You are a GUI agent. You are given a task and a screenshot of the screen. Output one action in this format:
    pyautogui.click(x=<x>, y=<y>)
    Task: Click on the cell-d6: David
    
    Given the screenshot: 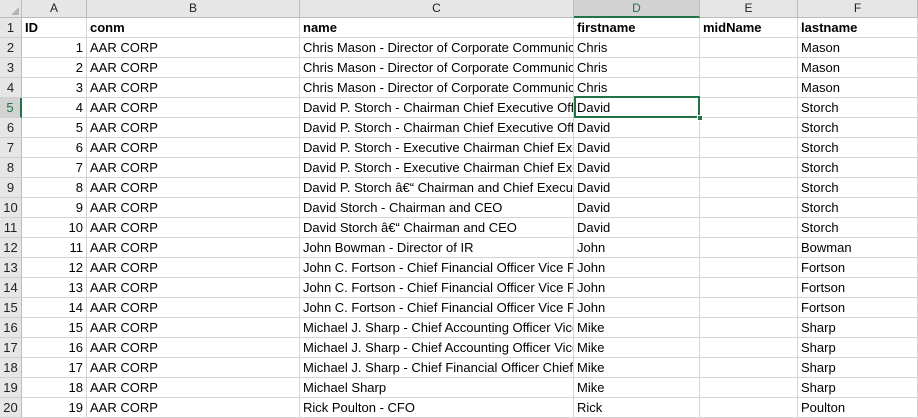 What is the action you would take?
    pyautogui.click(x=637, y=128)
    